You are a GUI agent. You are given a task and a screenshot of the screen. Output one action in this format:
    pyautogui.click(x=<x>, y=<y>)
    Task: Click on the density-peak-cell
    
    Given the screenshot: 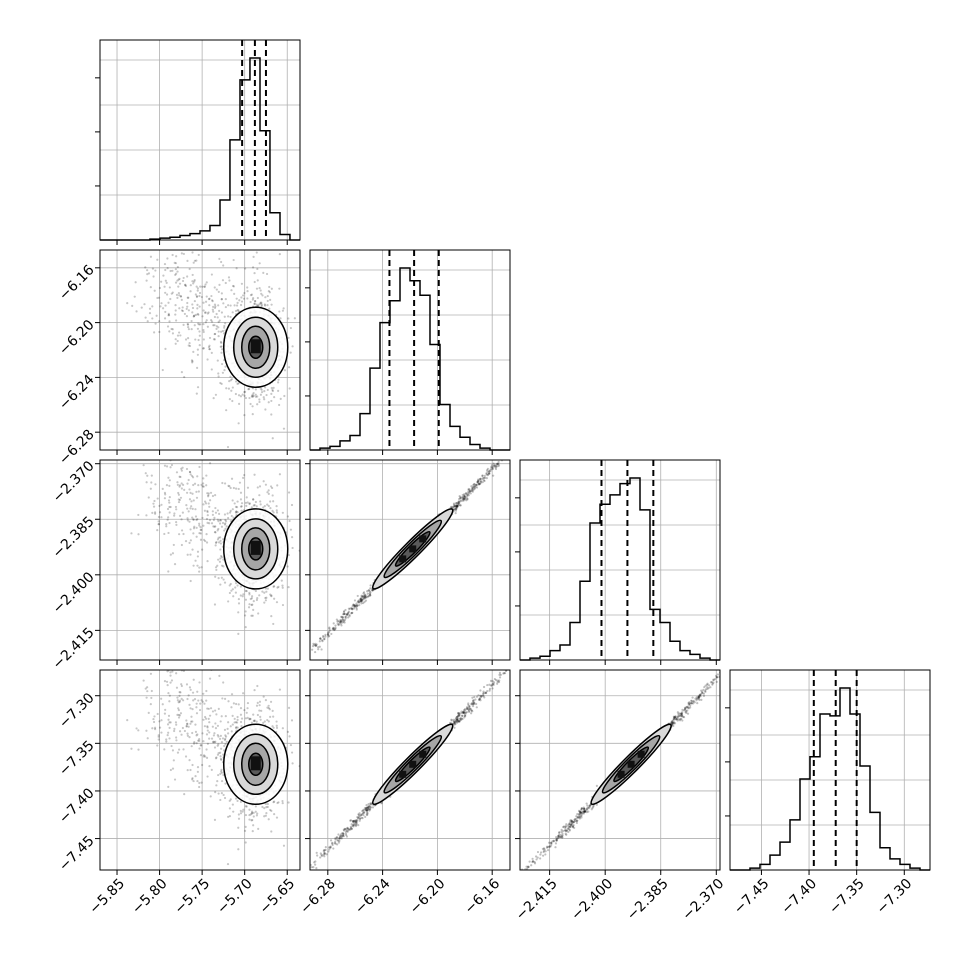 What is the action you would take?
    pyautogui.click(x=403, y=559)
    